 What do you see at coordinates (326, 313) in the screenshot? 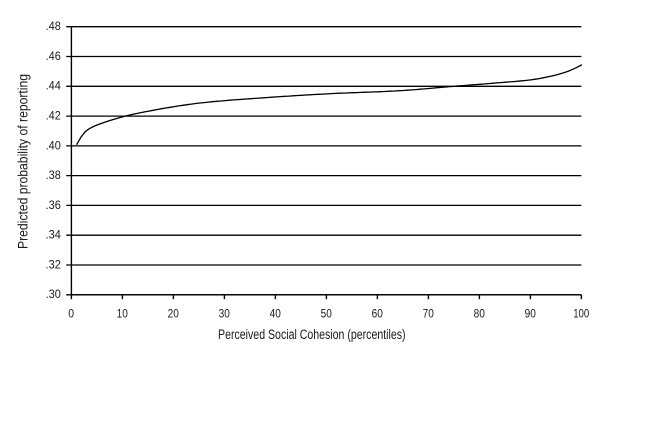
I see `svg-text: 50` at bounding box center [326, 313].